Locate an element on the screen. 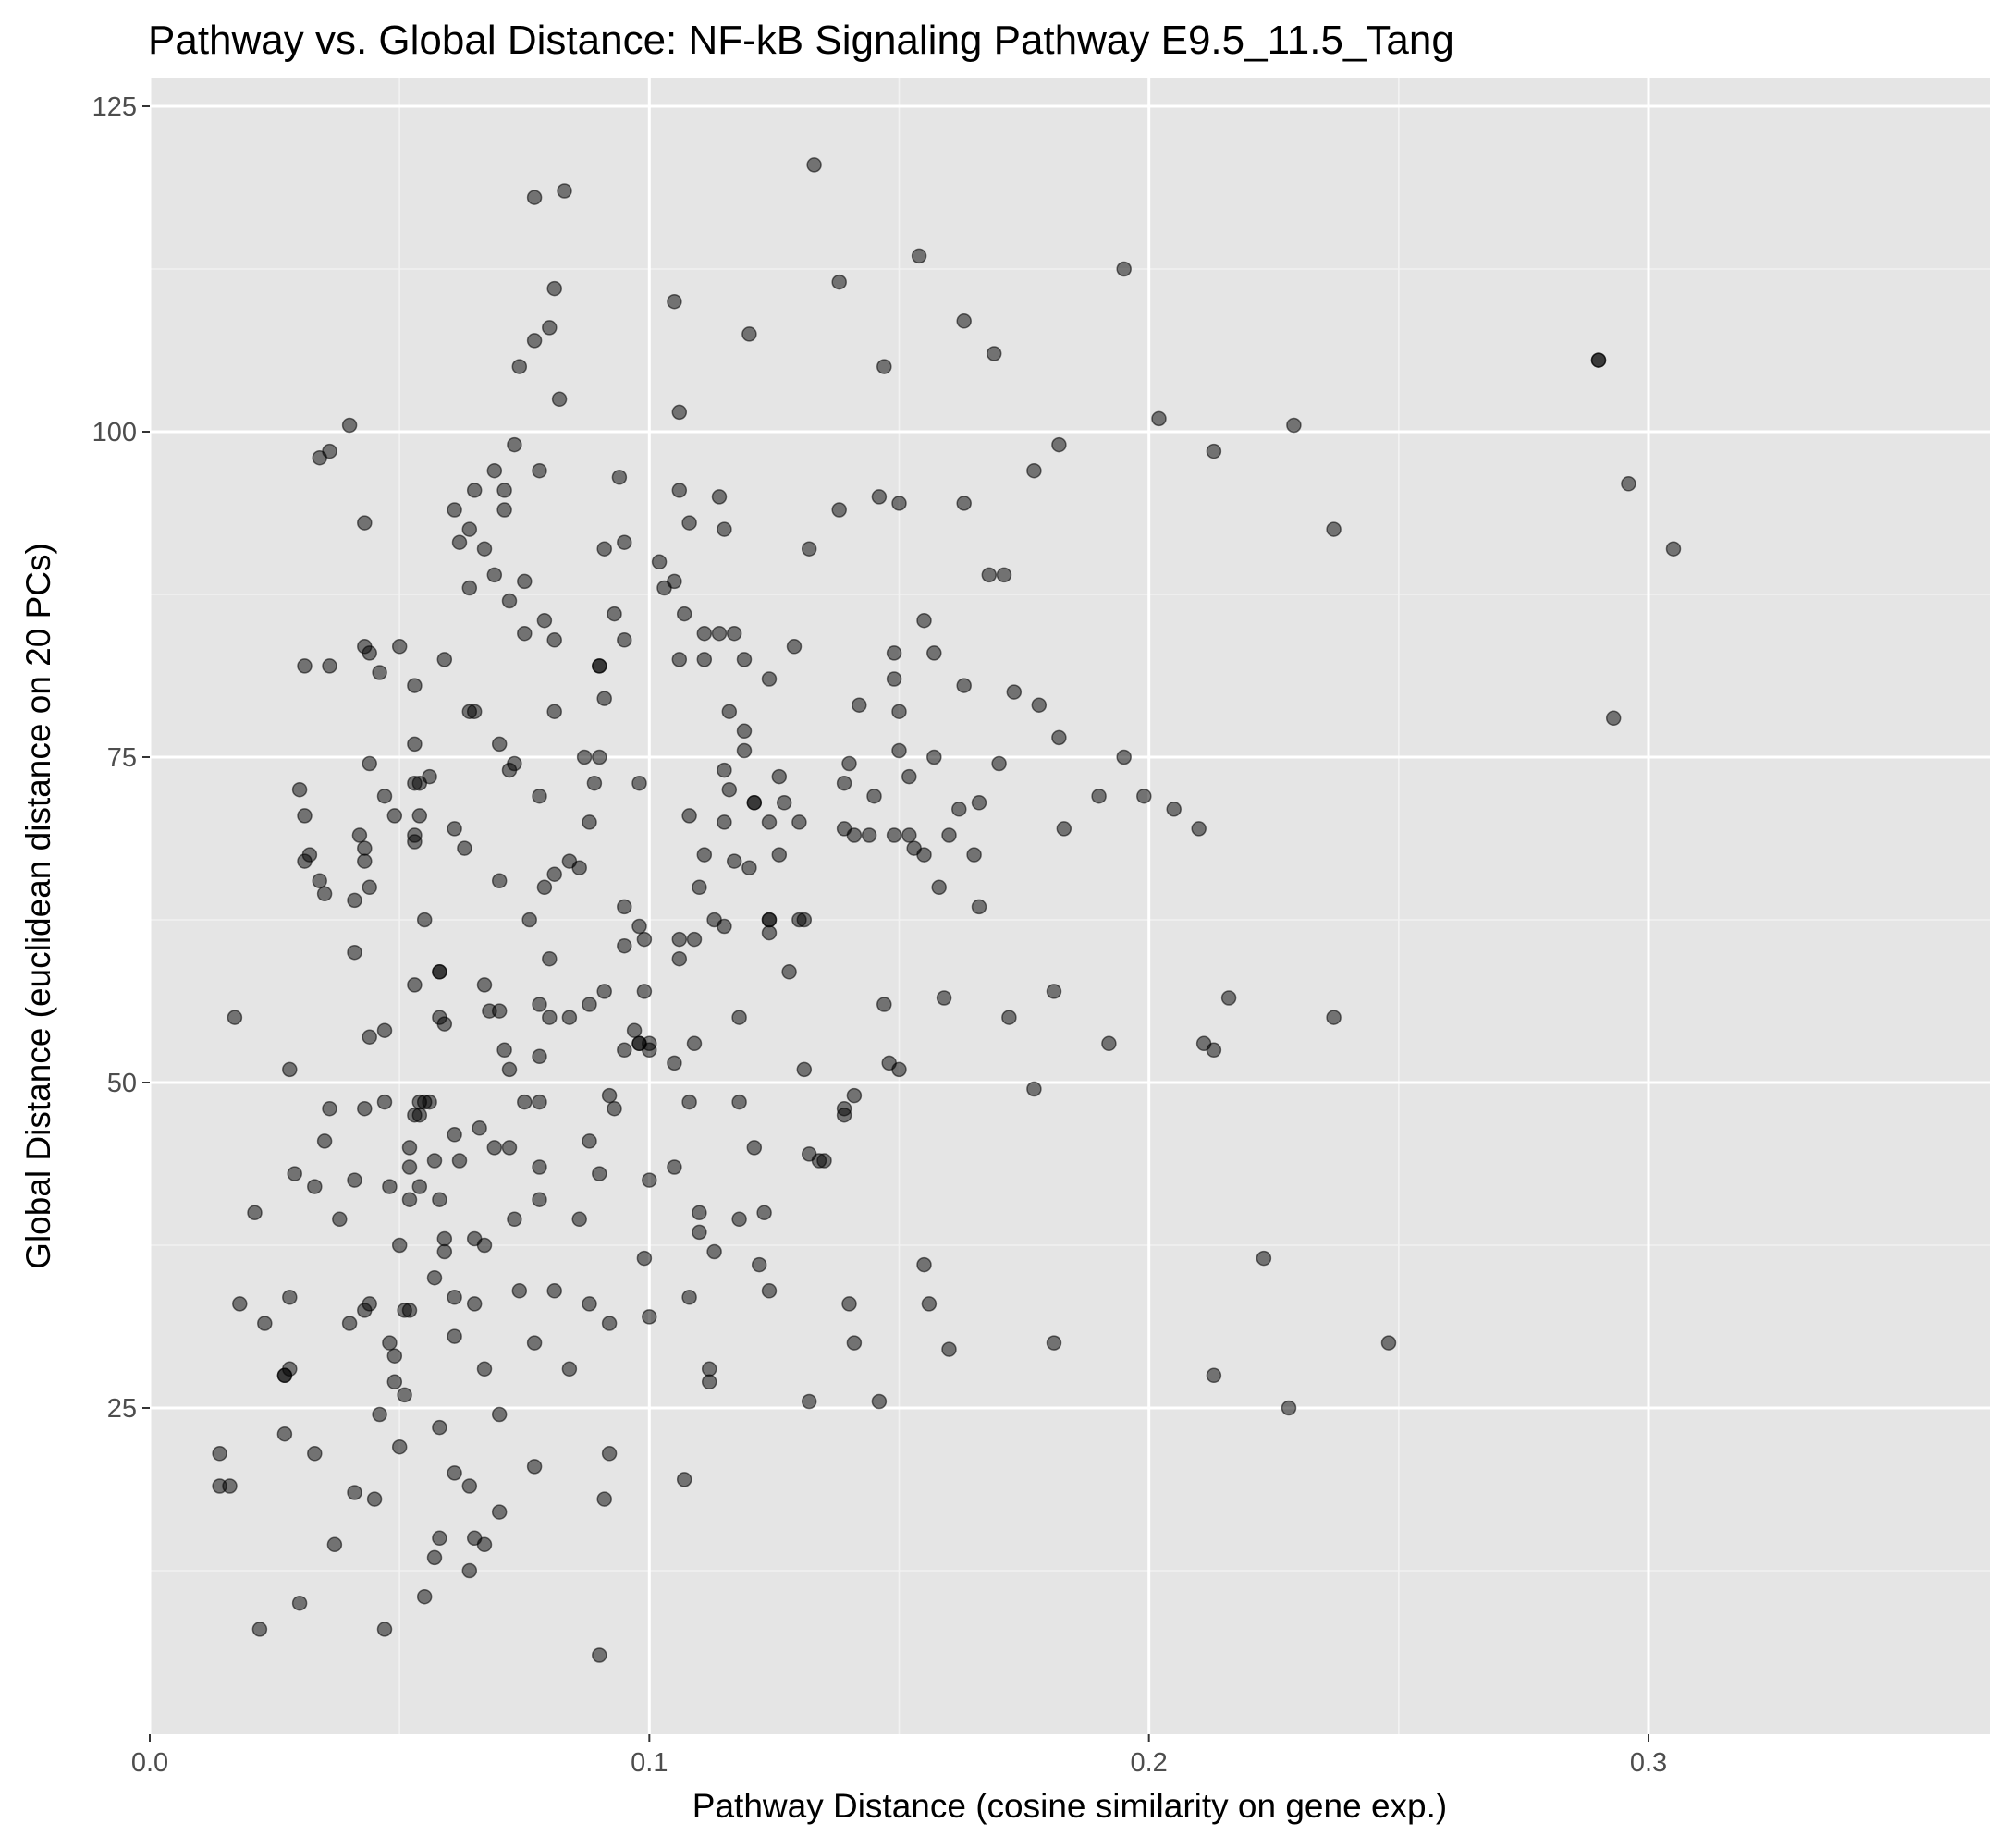 This screenshot has width=2010, height=1848. x-tick-label: 0.2 is located at coordinates (1149, 1763).